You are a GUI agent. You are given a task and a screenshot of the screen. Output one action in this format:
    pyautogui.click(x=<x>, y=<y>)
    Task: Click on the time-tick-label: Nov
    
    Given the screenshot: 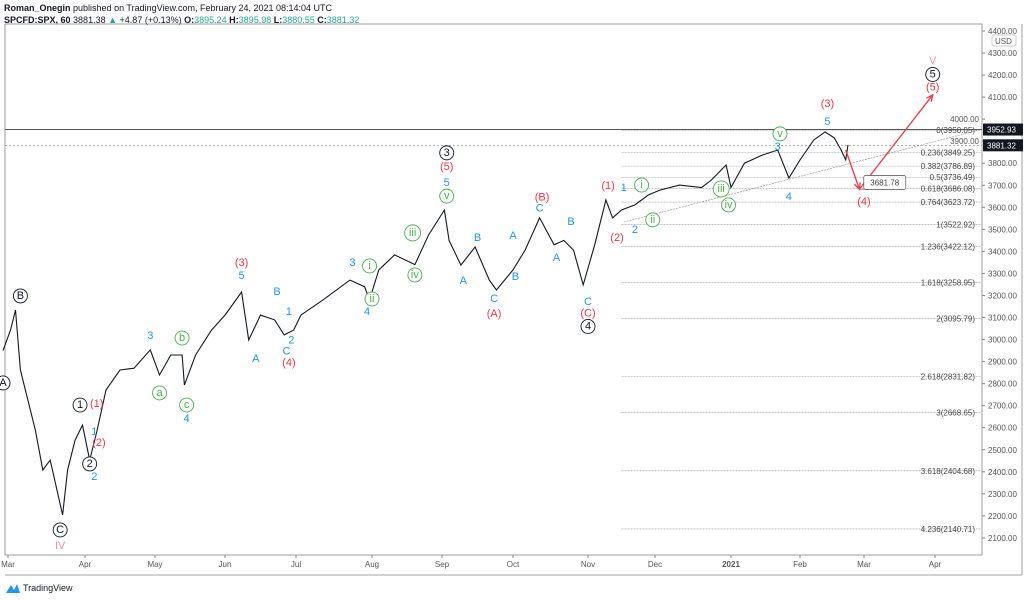 What is the action you would take?
    pyautogui.click(x=588, y=564)
    